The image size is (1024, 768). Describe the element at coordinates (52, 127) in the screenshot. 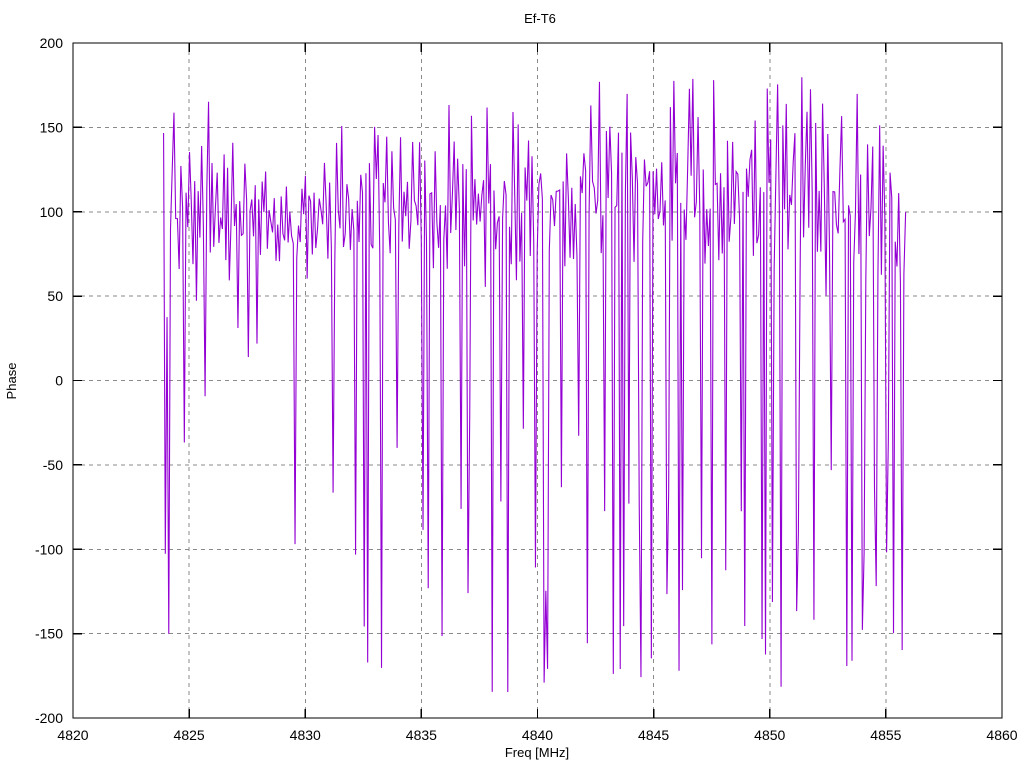

I see `y-tick-label: 150` at that location.